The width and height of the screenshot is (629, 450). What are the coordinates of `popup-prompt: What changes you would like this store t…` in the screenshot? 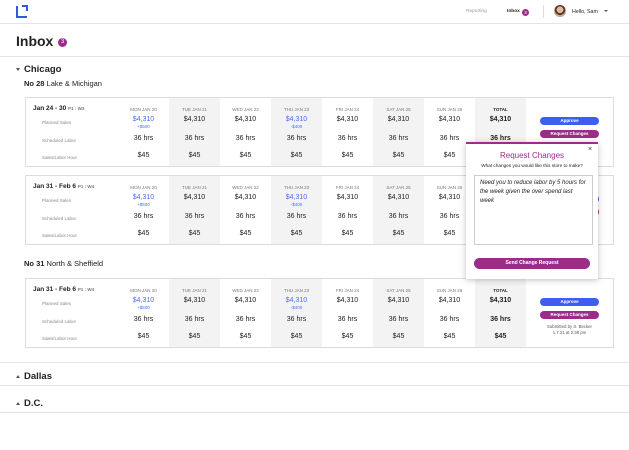 It's located at (532, 165).